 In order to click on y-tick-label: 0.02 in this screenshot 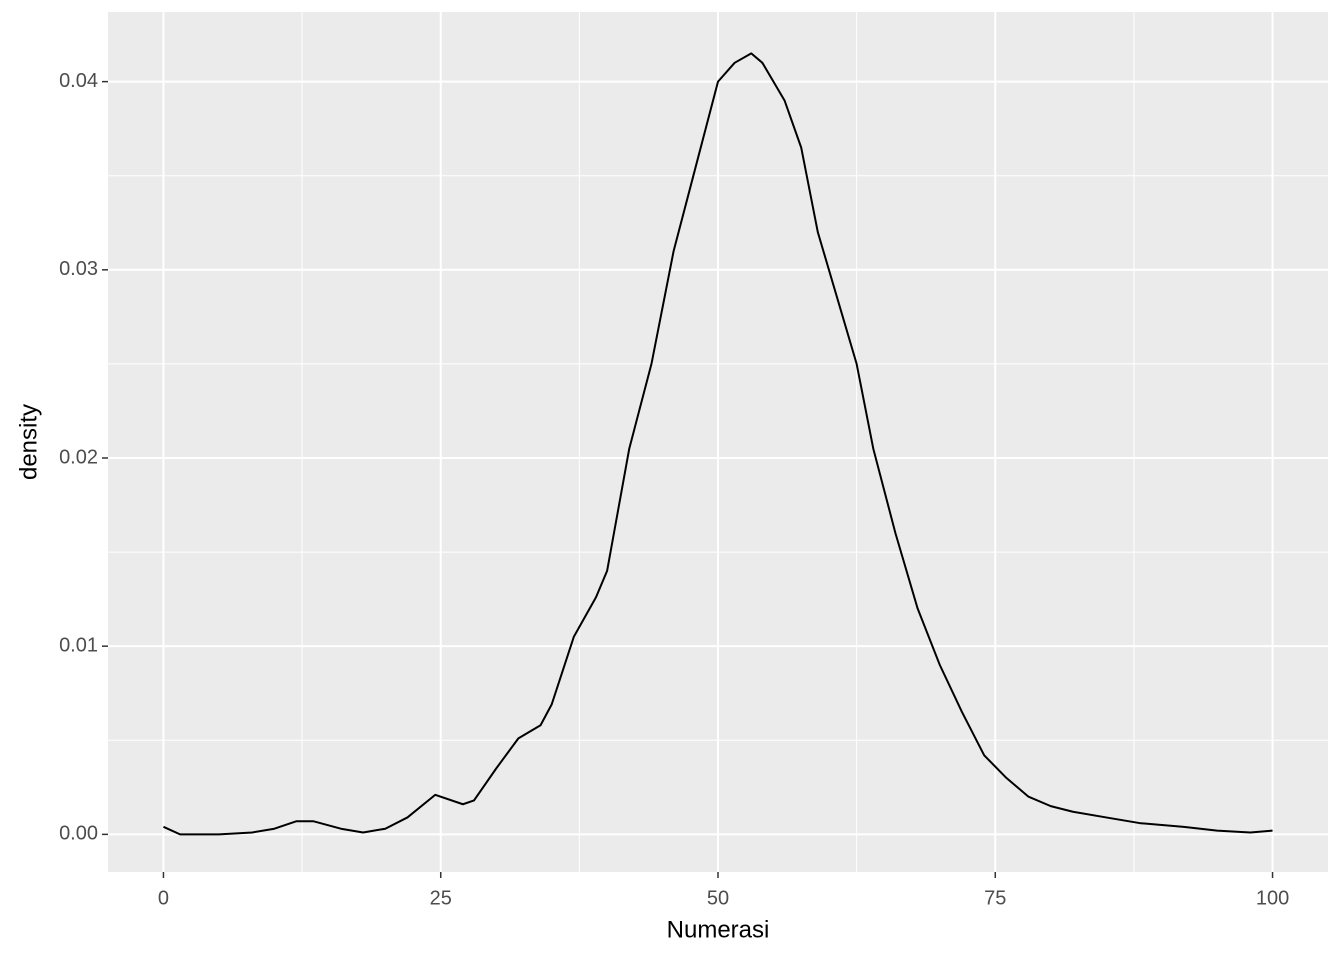, I will do `click(78, 457)`.